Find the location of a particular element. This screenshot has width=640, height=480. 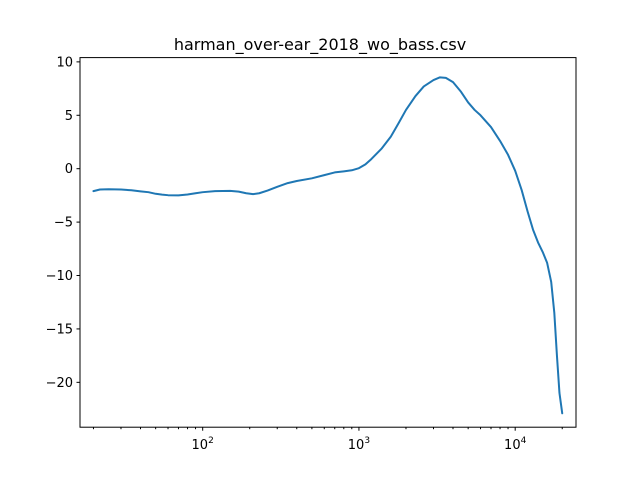

x-tick-label: 10³ is located at coordinates (359, 444).